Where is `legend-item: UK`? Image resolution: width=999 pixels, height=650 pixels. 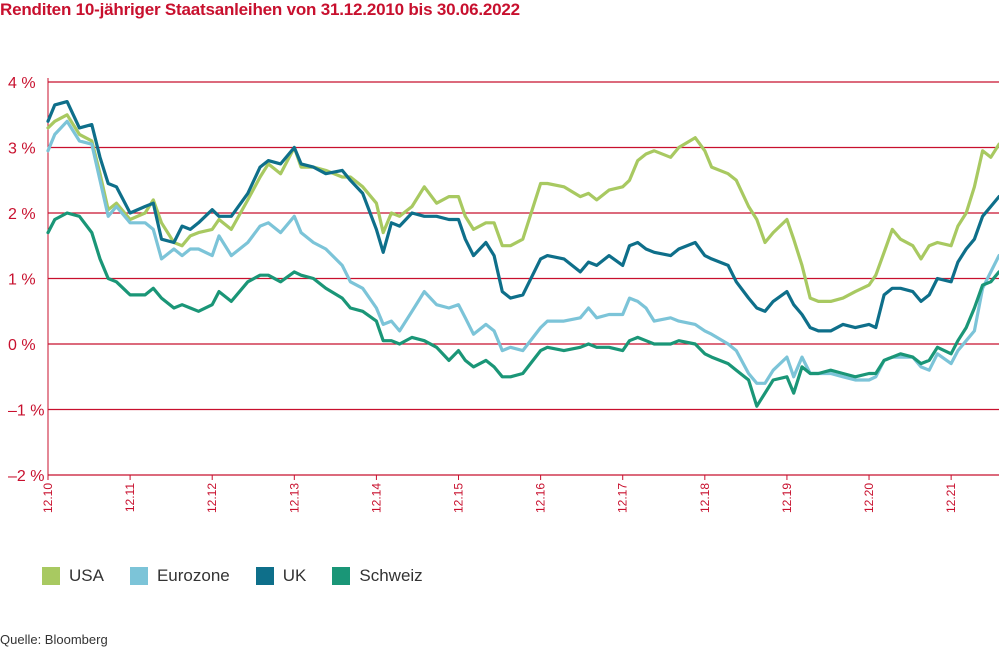 legend-item: UK is located at coordinates (281, 576).